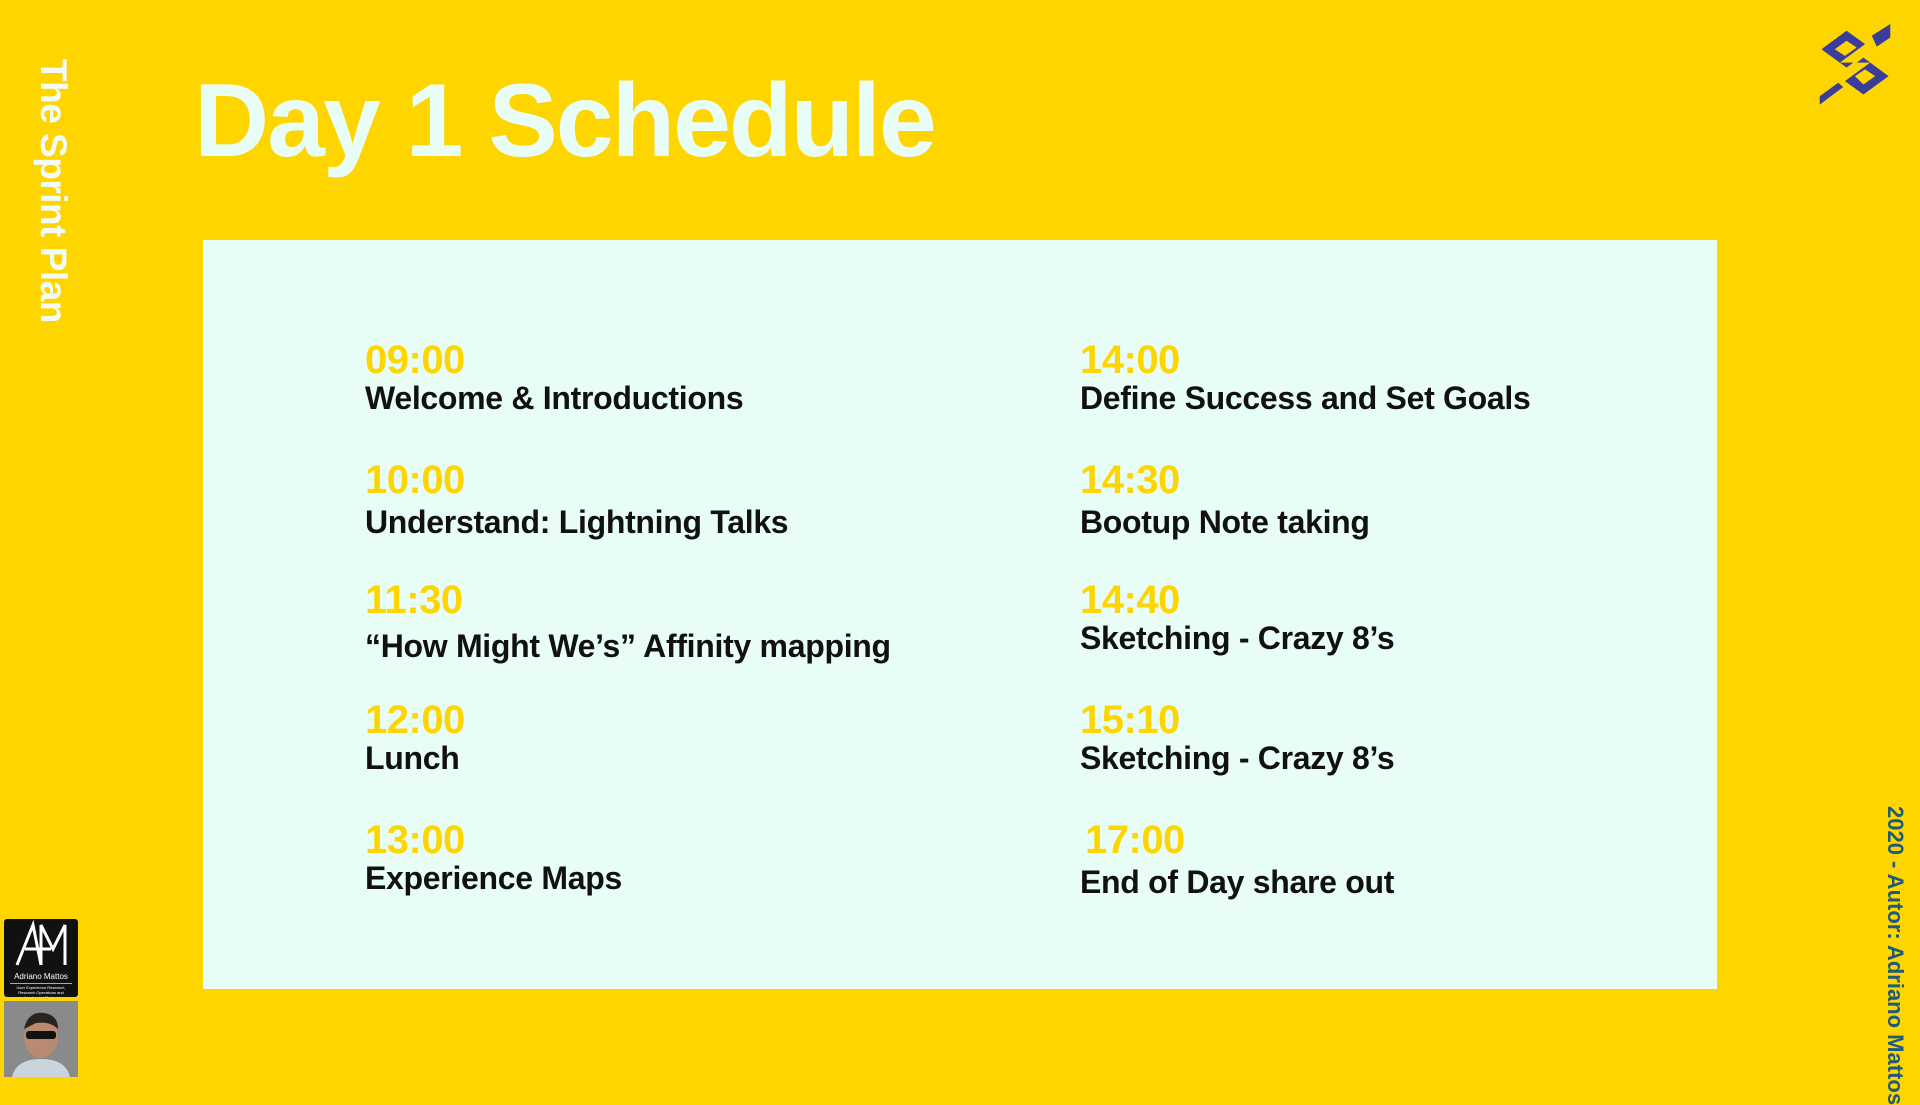 This screenshot has width=1920, height=1105. What do you see at coordinates (554, 398) in the screenshot?
I see `schedule-label: Welcome & Introductions` at bounding box center [554, 398].